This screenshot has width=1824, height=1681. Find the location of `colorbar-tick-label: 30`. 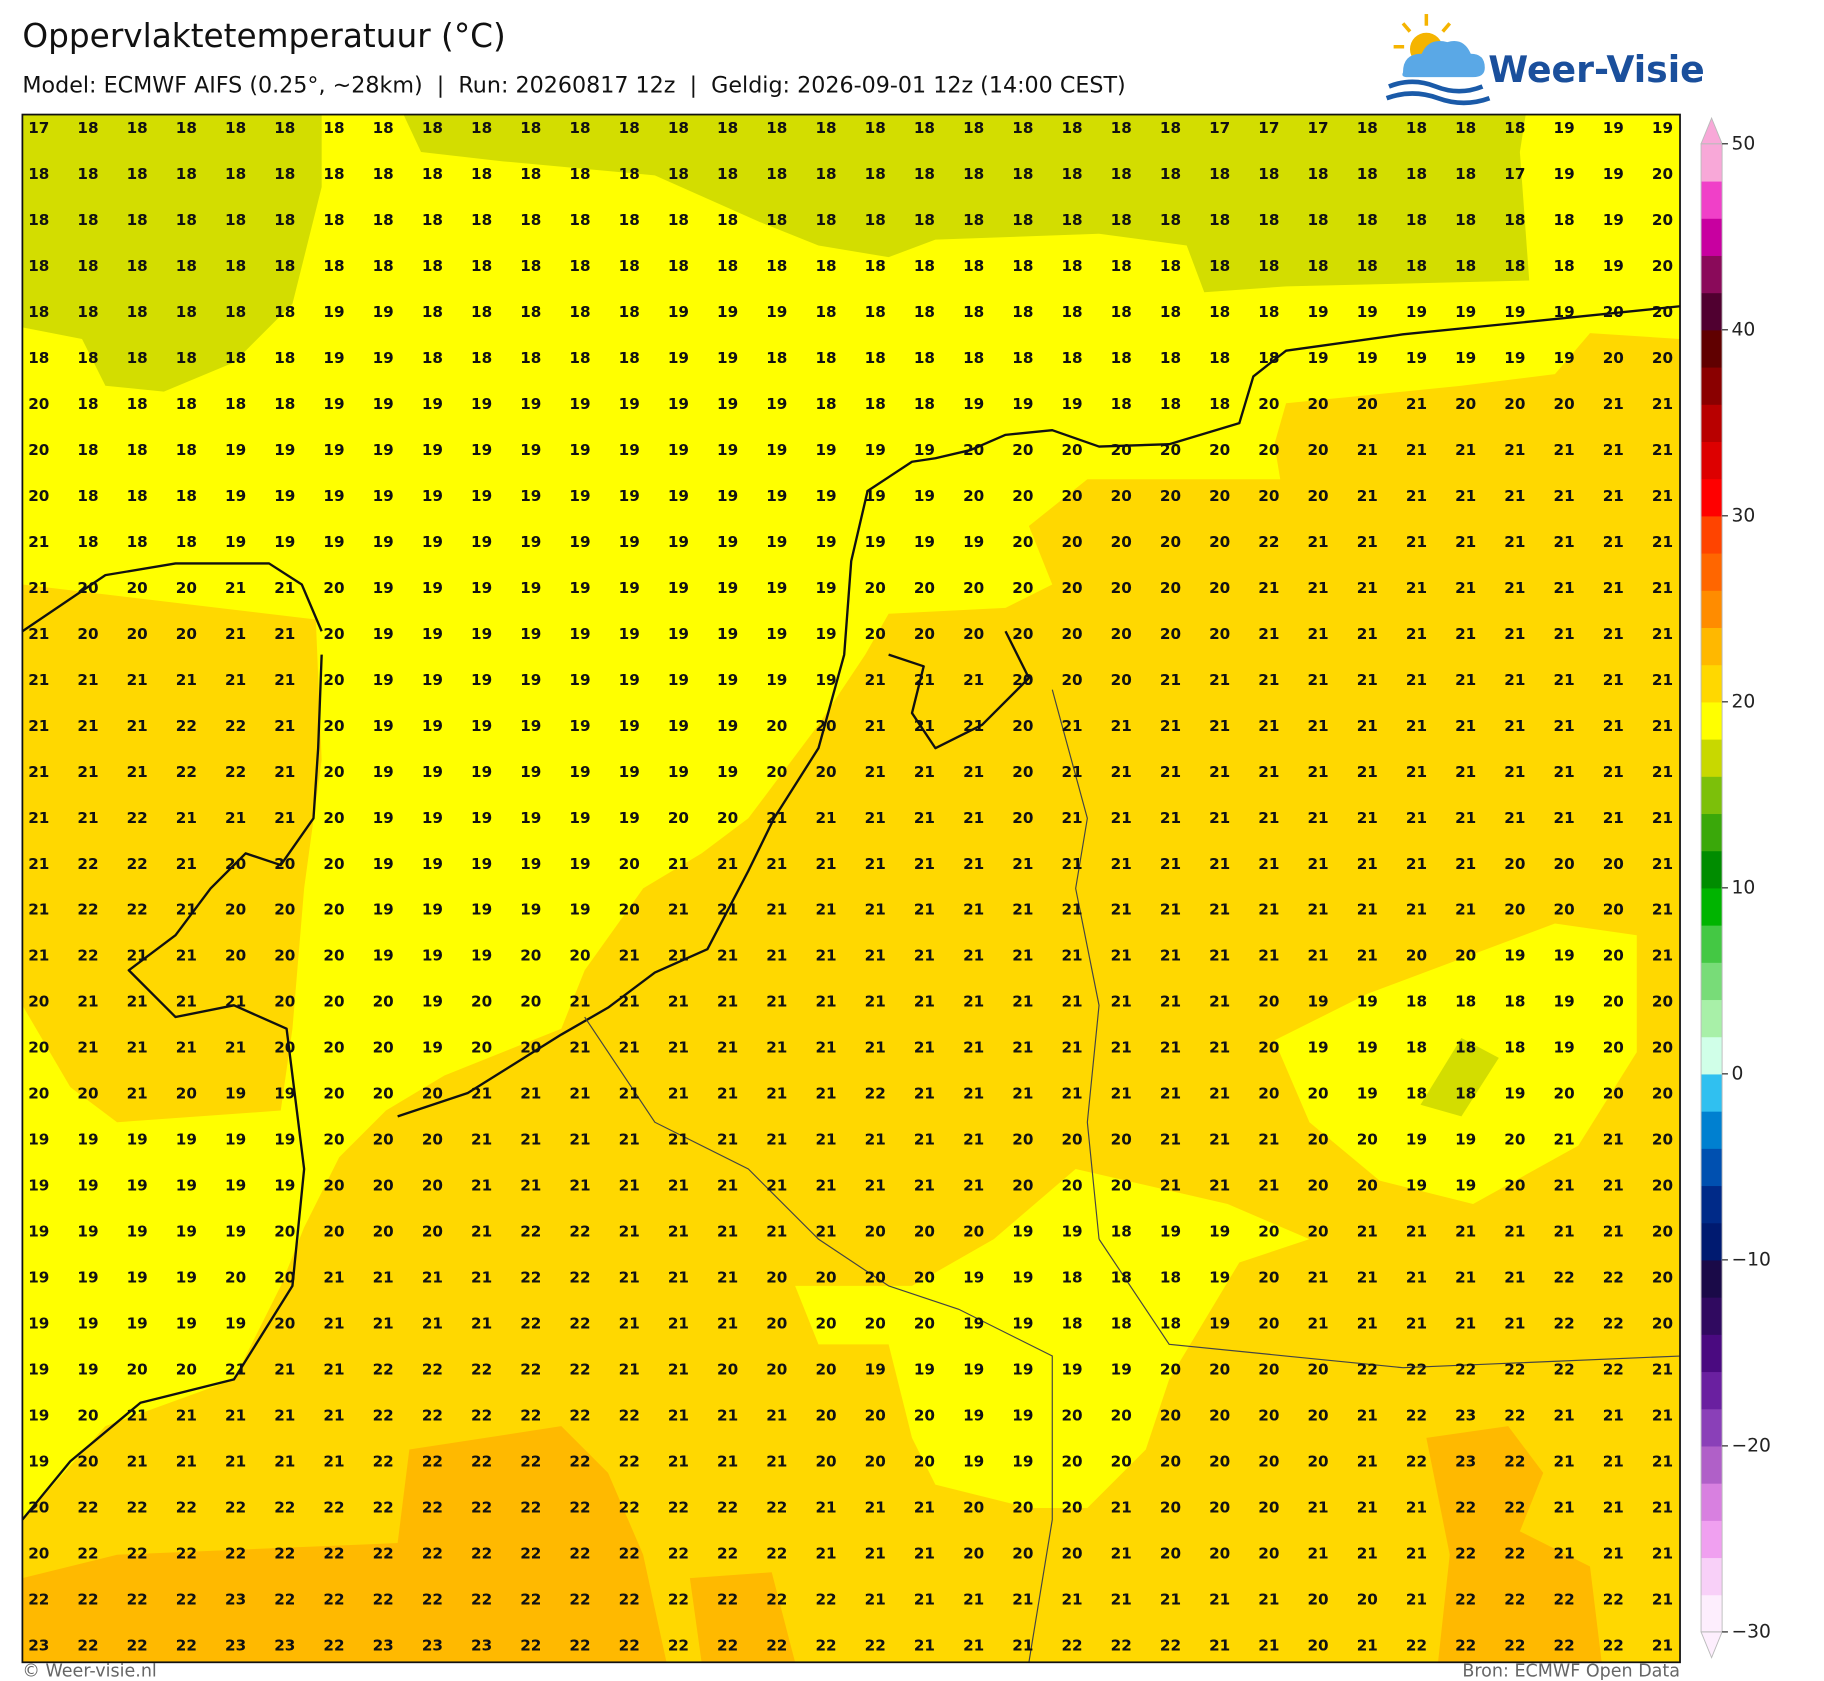

colorbar-tick-label: 30 is located at coordinates (1743, 515).